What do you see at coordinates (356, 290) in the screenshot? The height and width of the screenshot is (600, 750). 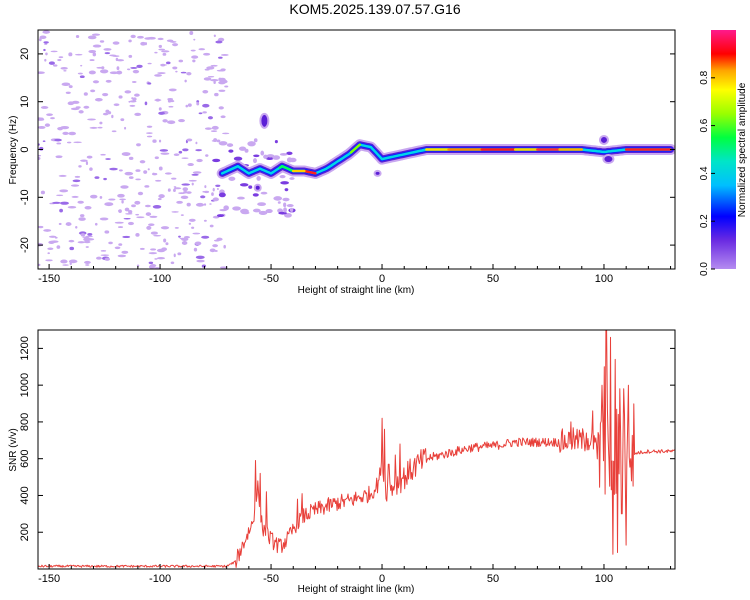 I see `spectrogram-x-label: Height of straight line (km)` at bounding box center [356, 290].